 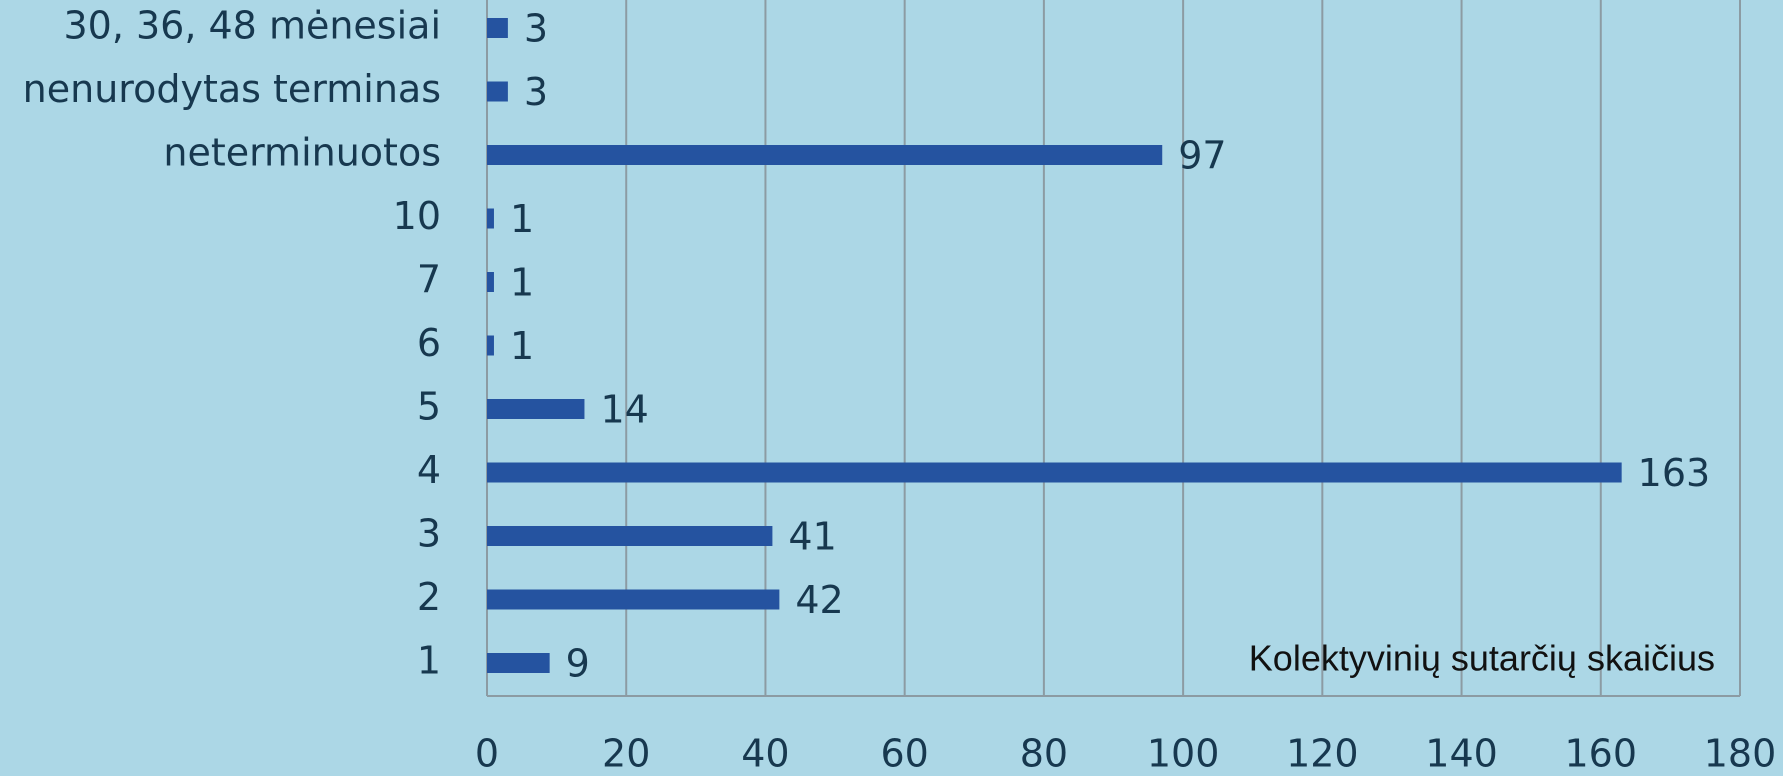 What do you see at coordinates (302, 153) in the screenshot?
I see `y-tick-label: neterminuotos` at bounding box center [302, 153].